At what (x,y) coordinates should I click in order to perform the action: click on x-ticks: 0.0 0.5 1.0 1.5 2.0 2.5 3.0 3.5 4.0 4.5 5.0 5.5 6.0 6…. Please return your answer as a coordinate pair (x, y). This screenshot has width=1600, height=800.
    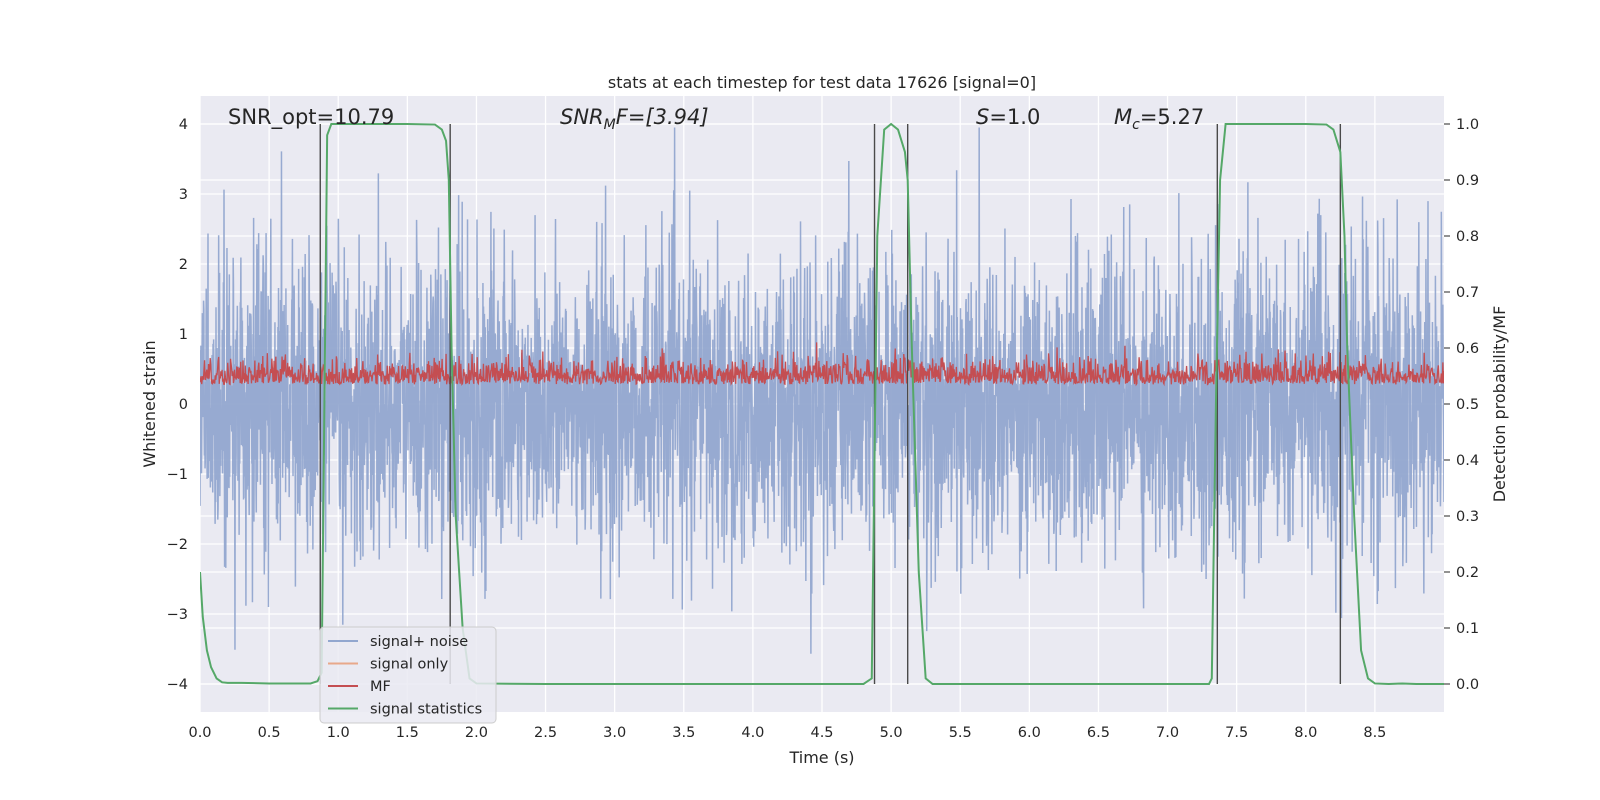
    Looking at the image, I should click on (787, 733).